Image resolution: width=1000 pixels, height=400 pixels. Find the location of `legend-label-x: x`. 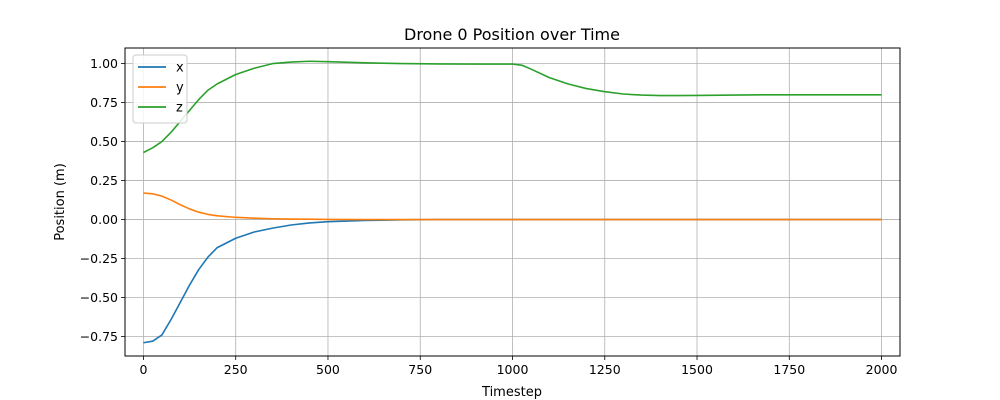

legend-label-x: x is located at coordinates (180, 68).